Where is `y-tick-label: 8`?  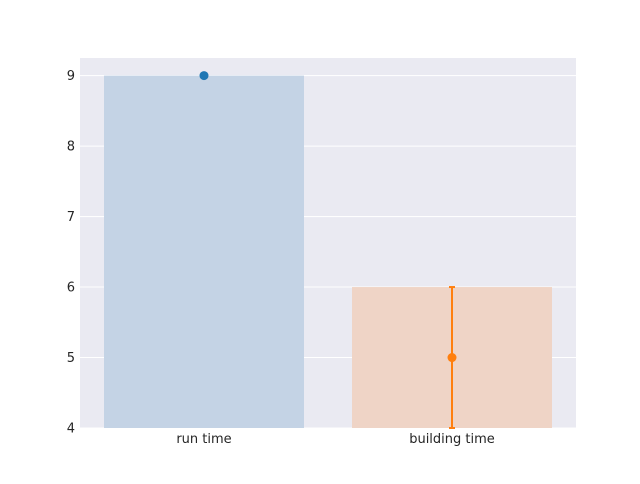 y-tick-label: 8 is located at coordinates (71, 147).